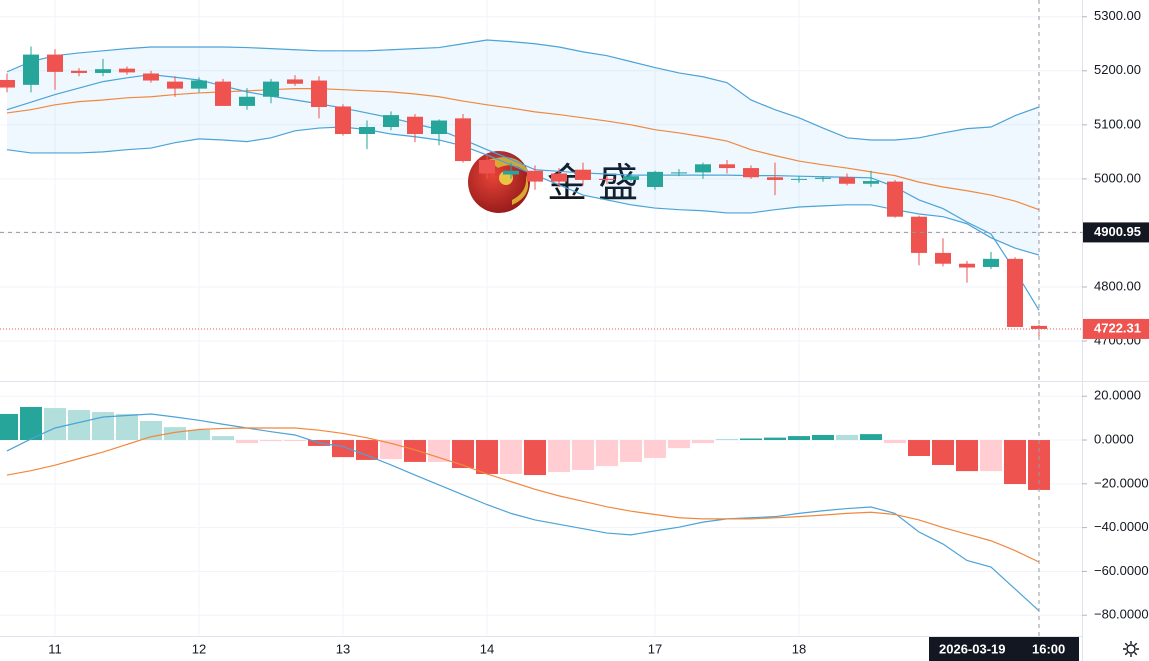  Describe the element at coordinates (1117, 395) in the screenshot. I see `y-tick-label: 20.0000` at that location.